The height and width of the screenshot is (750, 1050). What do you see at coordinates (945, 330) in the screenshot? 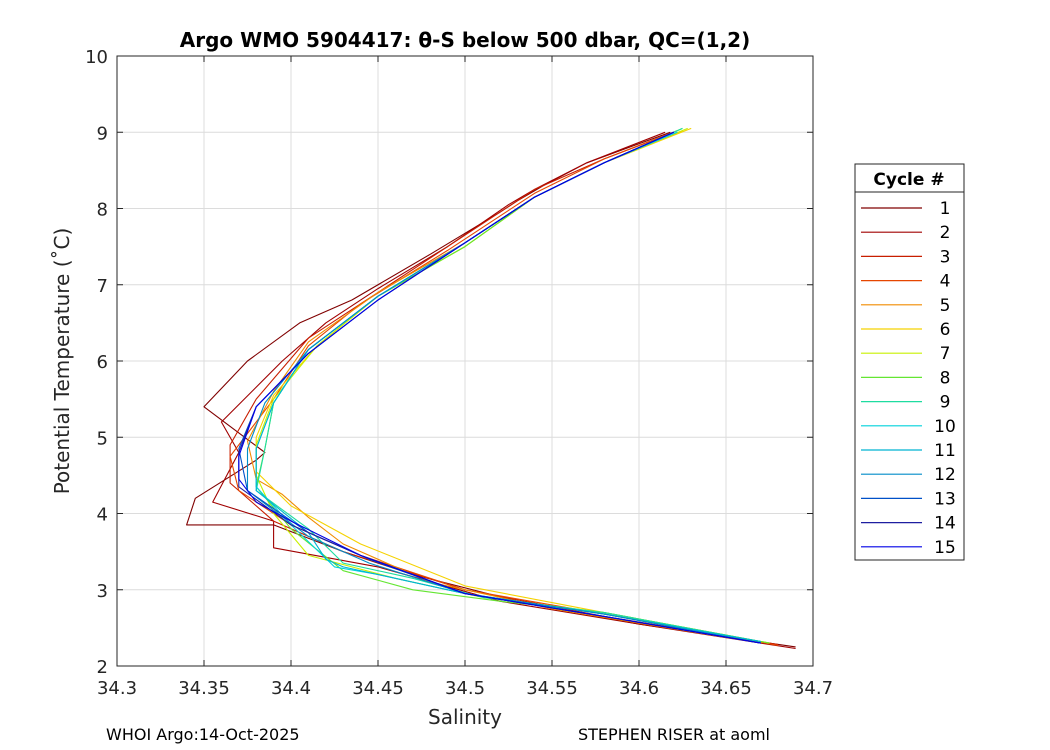
I see `legend-label: 6` at bounding box center [945, 330].